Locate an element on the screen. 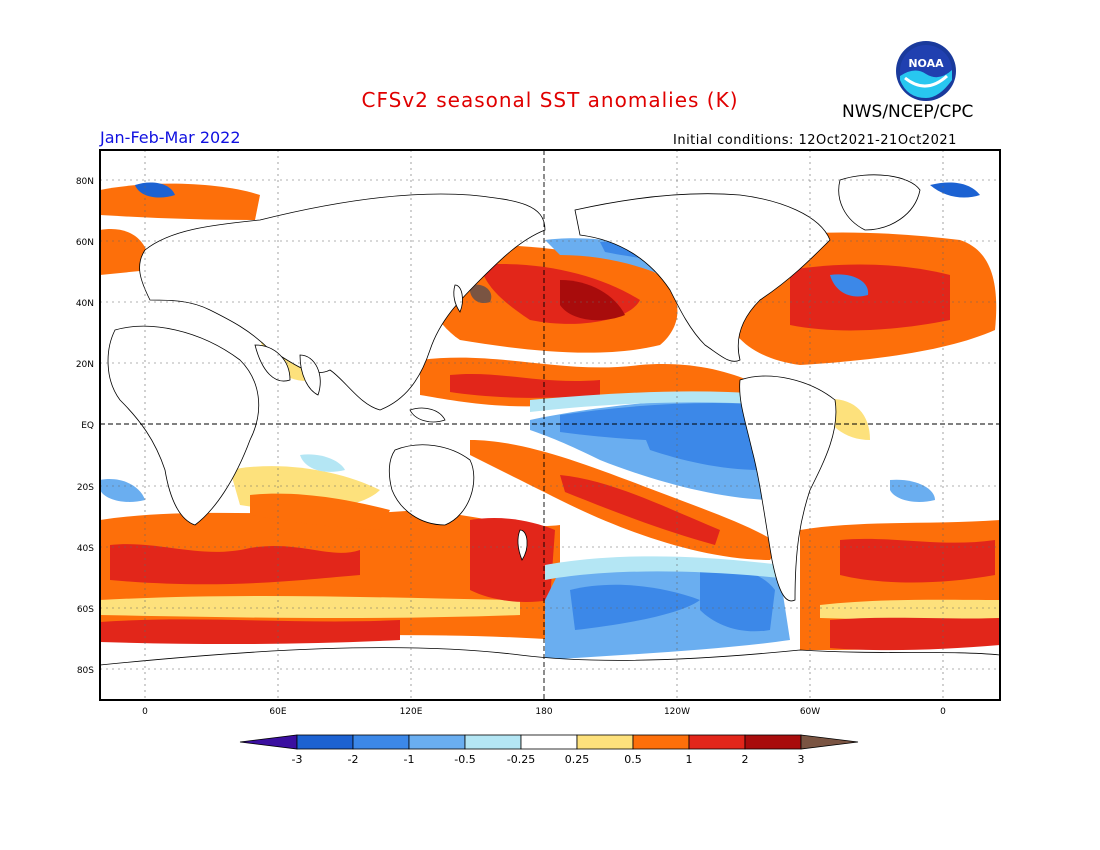 The width and height of the screenshot is (1100, 850). colorbar-label: -0.5 is located at coordinates (464, 759).